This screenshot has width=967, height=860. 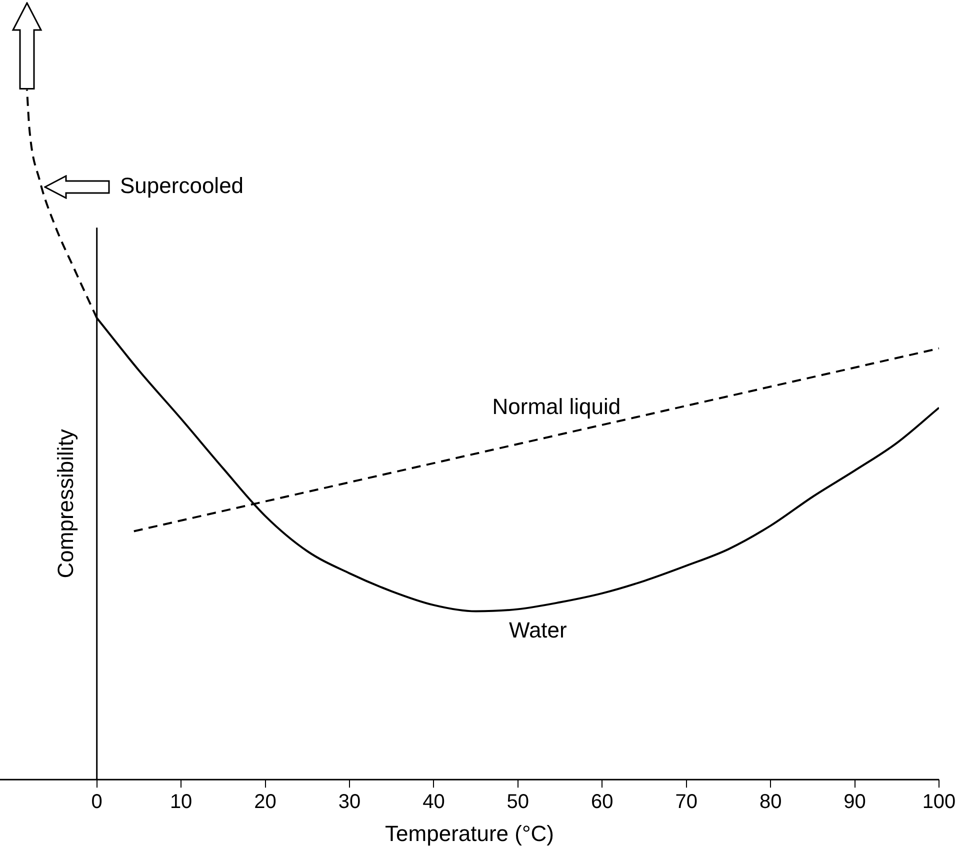 I want to click on x-axis-title: Temperature (°C), so click(x=469, y=833).